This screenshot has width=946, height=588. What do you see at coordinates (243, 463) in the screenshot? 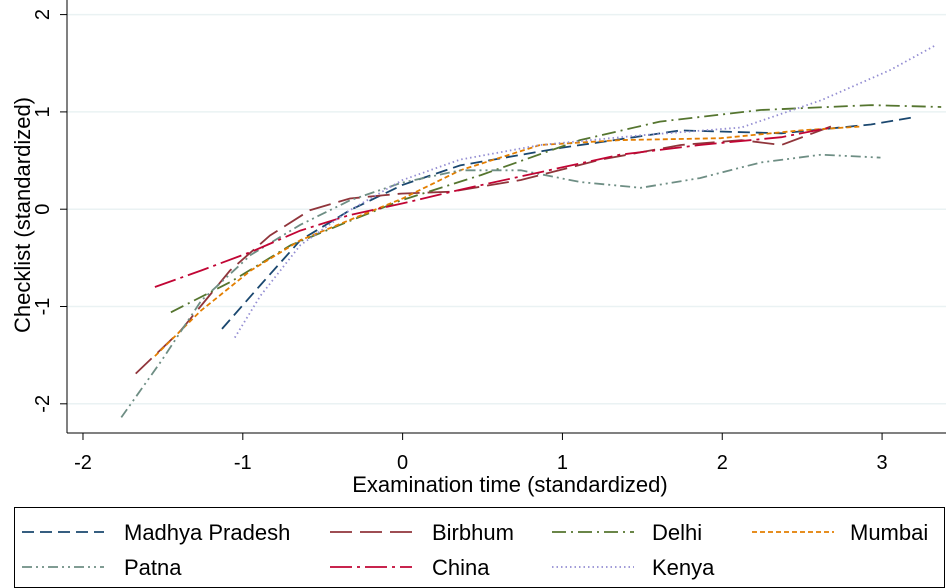
I see `x-tick-label: -1` at bounding box center [243, 463].